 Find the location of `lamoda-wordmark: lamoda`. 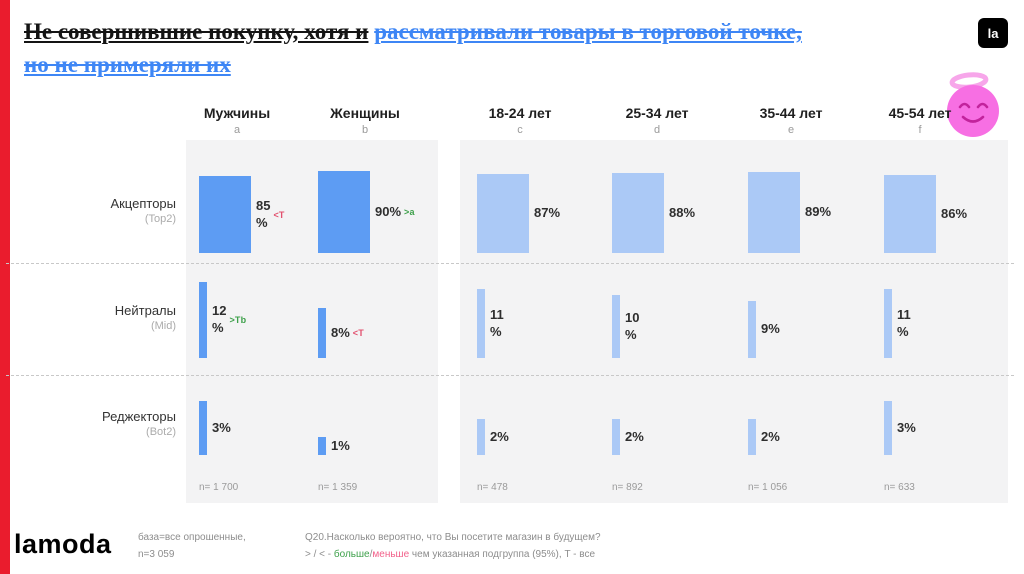

lamoda-wordmark: lamoda is located at coordinates (63, 544).